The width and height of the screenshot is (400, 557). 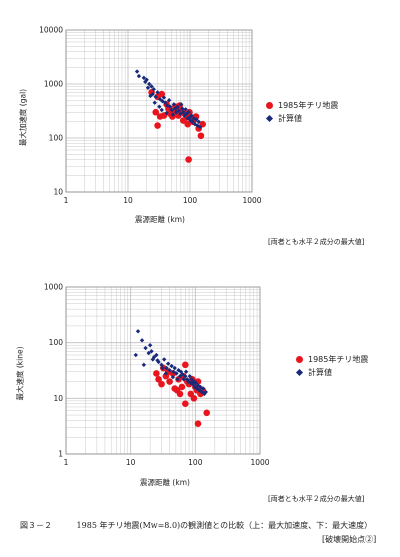 What do you see at coordinates (20, 373) in the screenshot?
I see `y-axis-label: 最大速度 (kine)` at bounding box center [20, 373].